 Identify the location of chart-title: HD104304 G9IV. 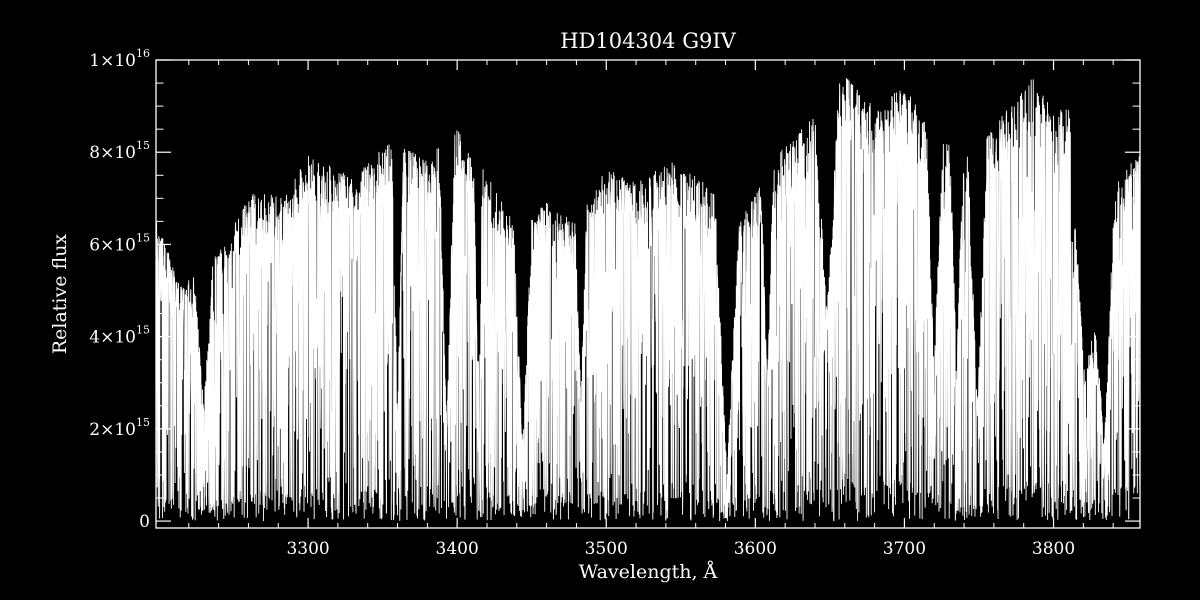
(648, 41).